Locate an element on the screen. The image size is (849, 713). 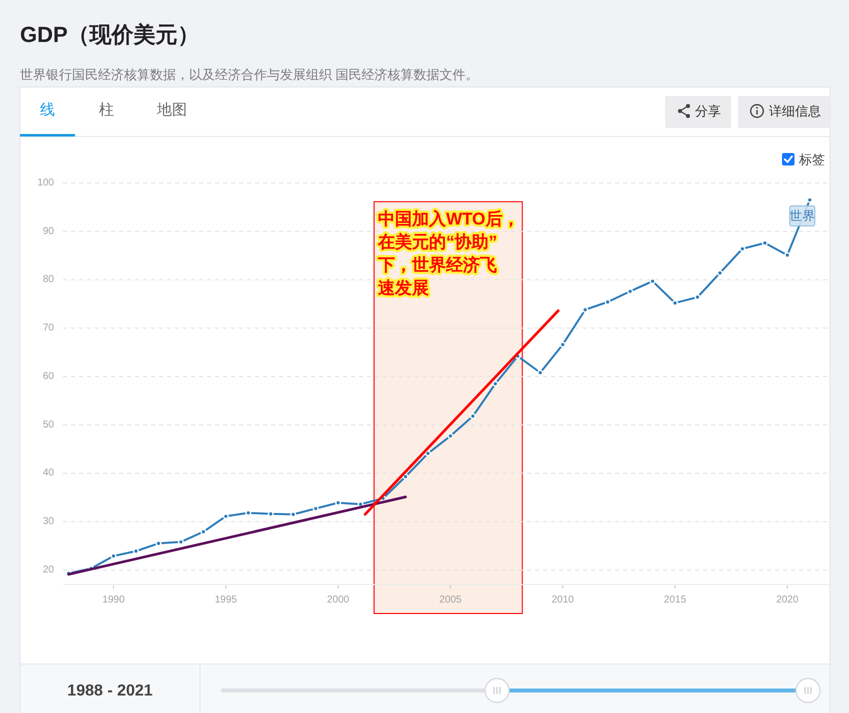
x-tick-label: 2005 is located at coordinates (450, 600).